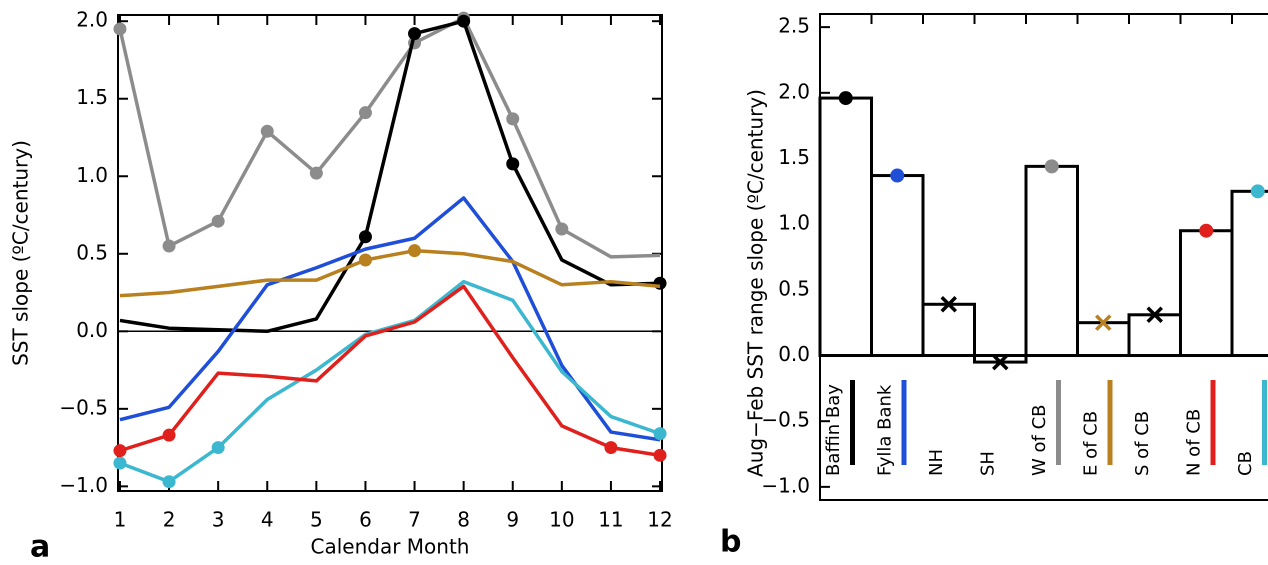 The width and height of the screenshot is (1268, 565). Describe the element at coordinates (1039, 440) in the screenshot. I see `category-label: W of CB` at that location.